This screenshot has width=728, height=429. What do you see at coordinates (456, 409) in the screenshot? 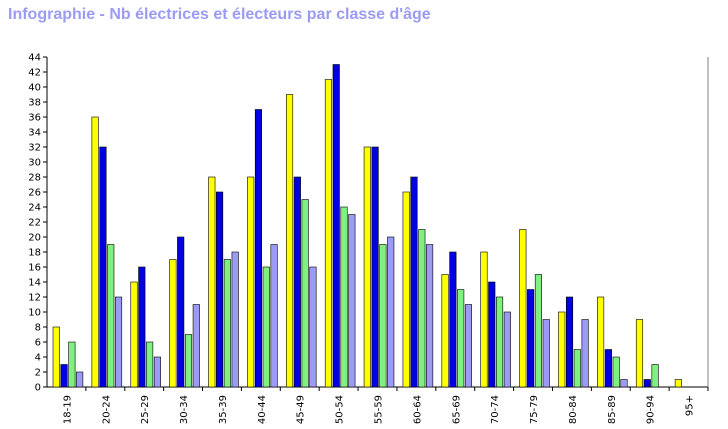
I see `x-tick-label: 65-69` at bounding box center [456, 409].